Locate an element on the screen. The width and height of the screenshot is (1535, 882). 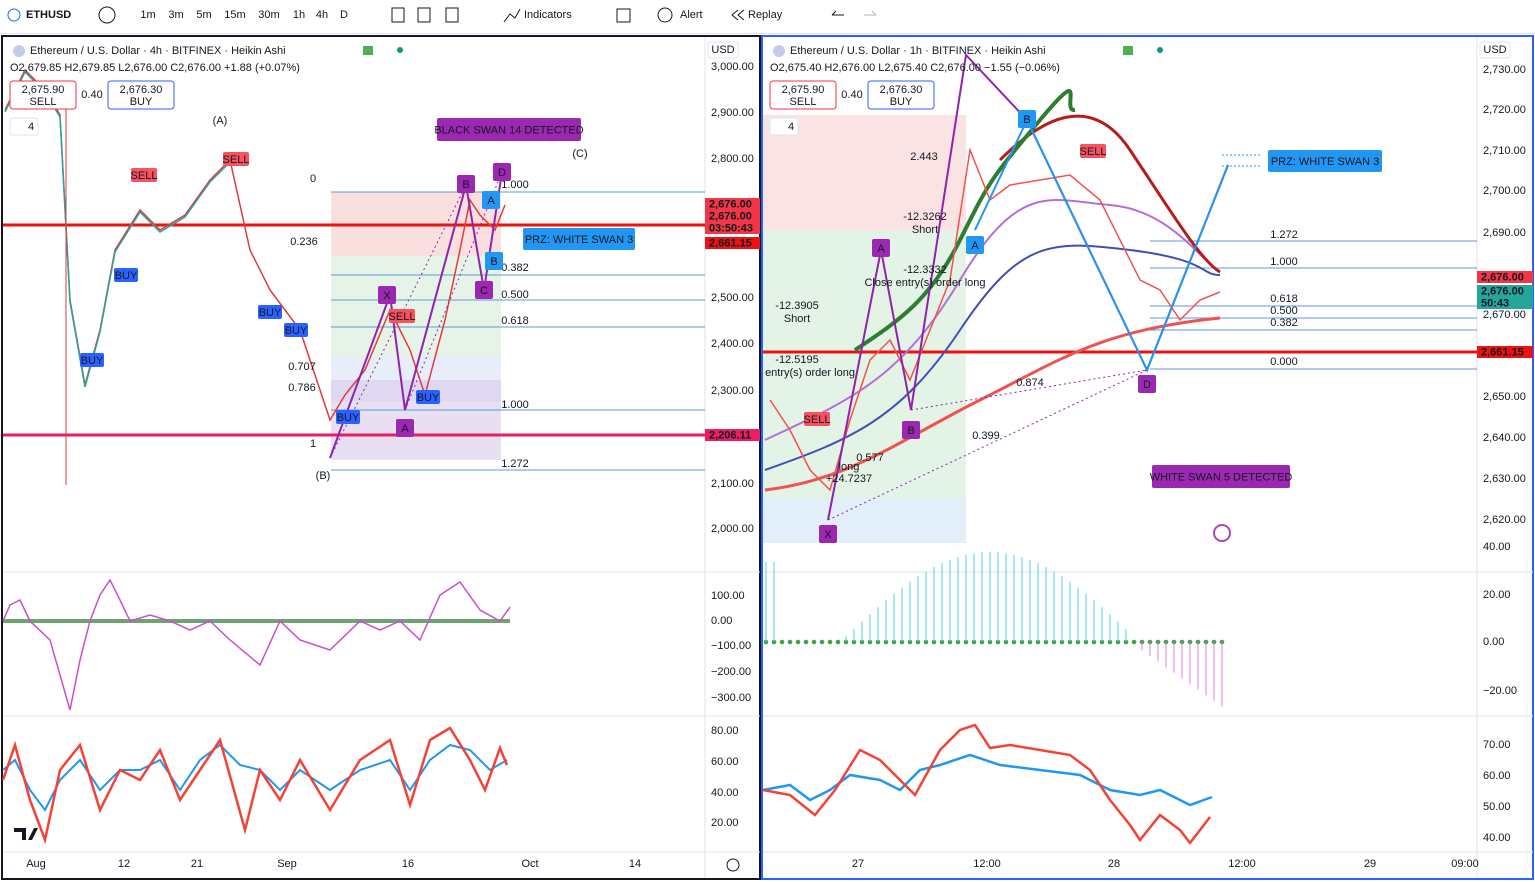
interval: D is located at coordinates (344, 15).